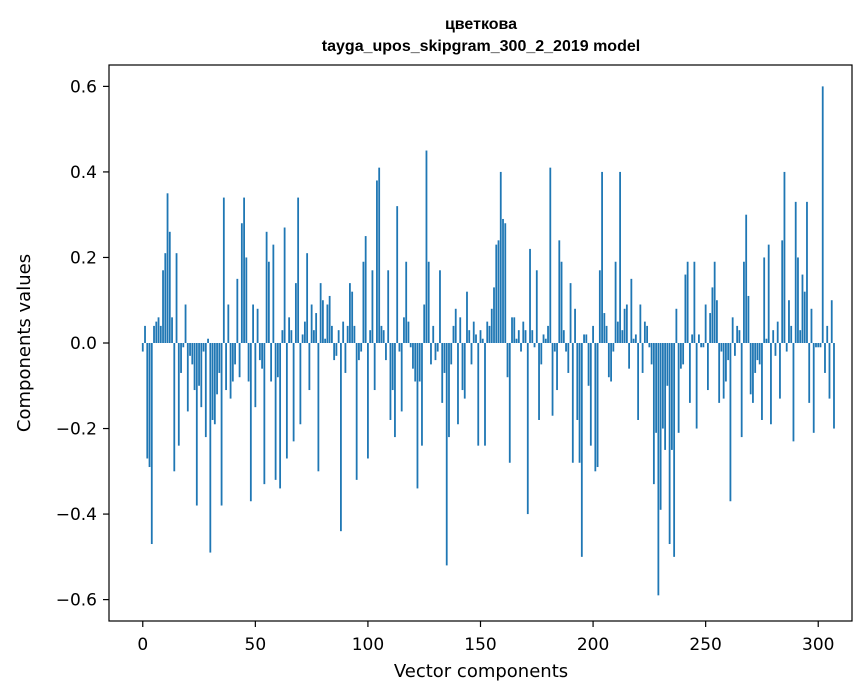  What do you see at coordinates (83, 344) in the screenshot?
I see `y-tick-label: 0.0` at bounding box center [83, 344].